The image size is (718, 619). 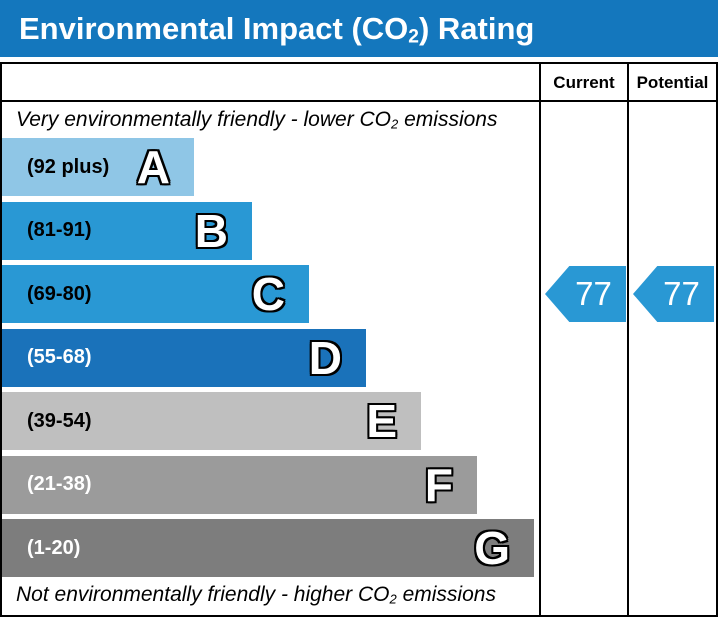 I want to click on table-header-row, so click(x=359, y=83).